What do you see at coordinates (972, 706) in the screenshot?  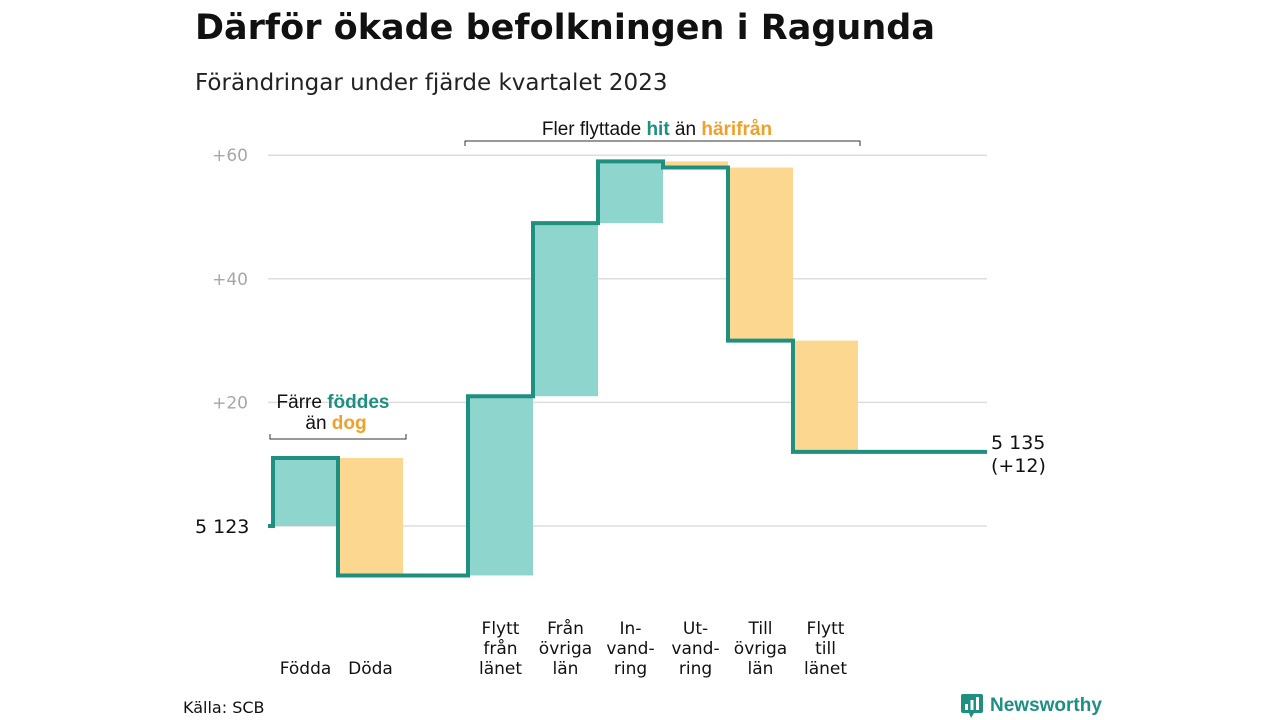 I see `bar-chart-speech-bubble-icon` at bounding box center [972, 706].